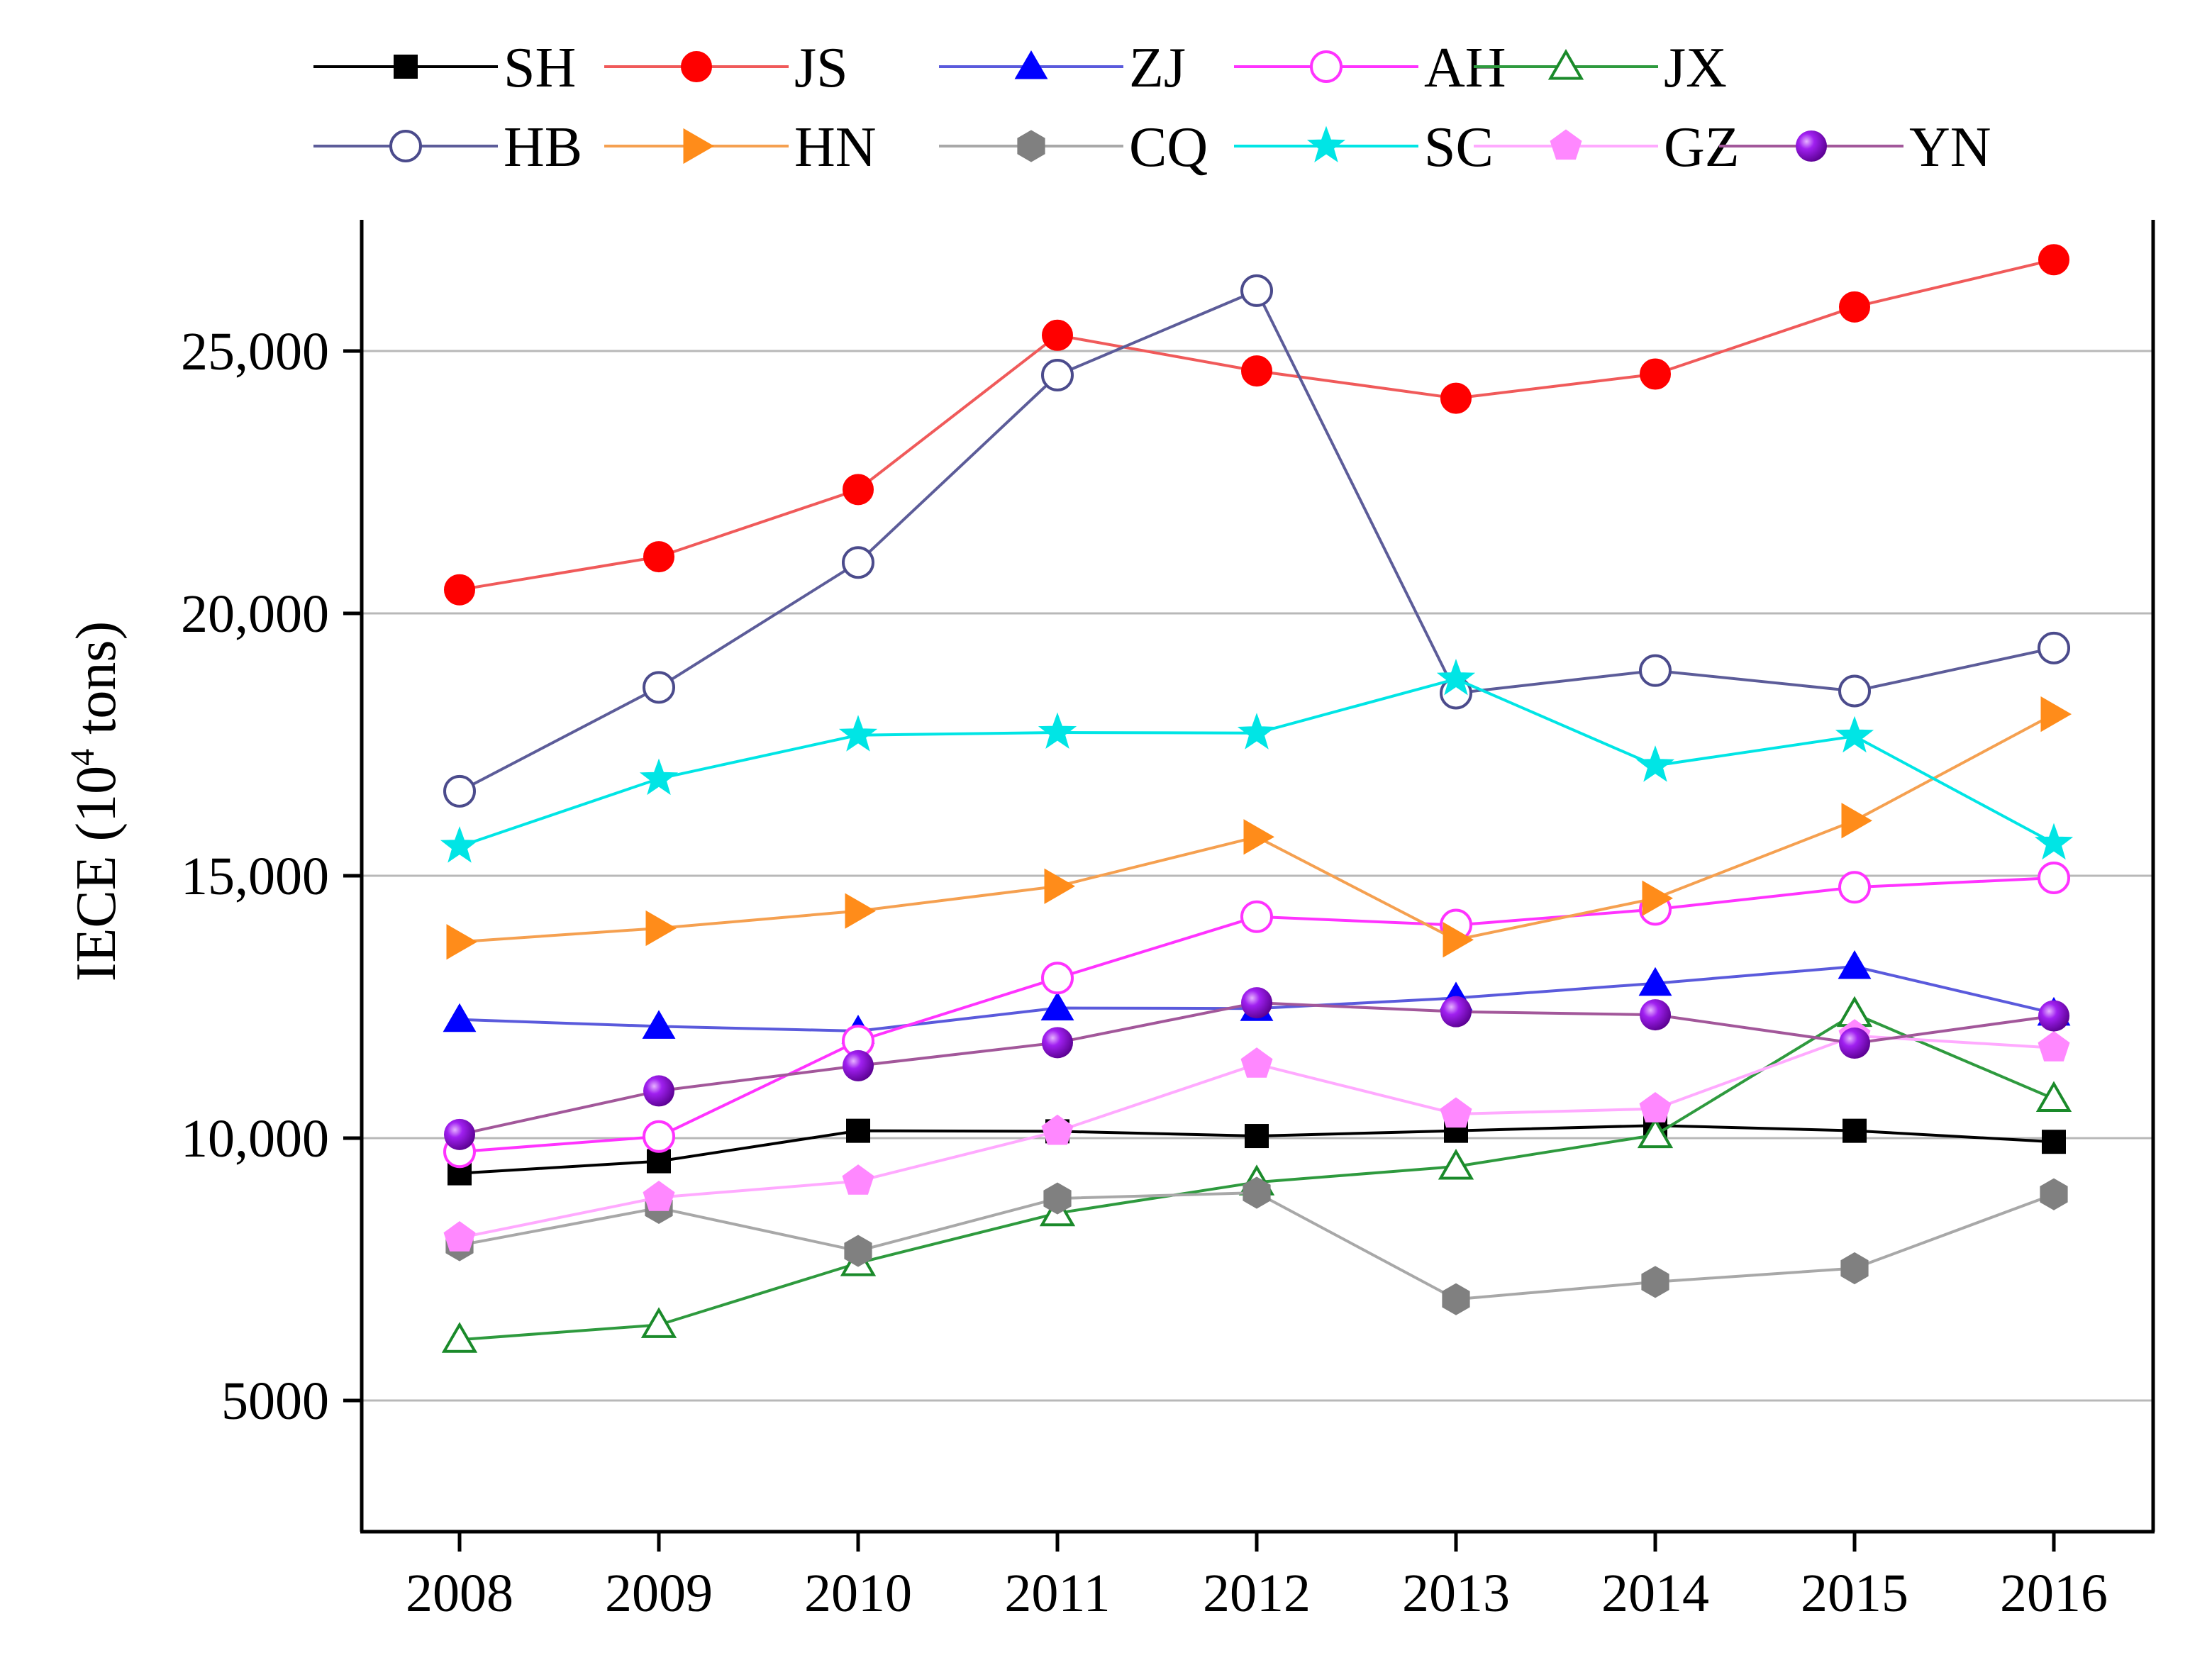 Image resolution: width=2212 pixels, height=1665 pixels. I want to click on legend-marker-gz, so click(1566, 144).